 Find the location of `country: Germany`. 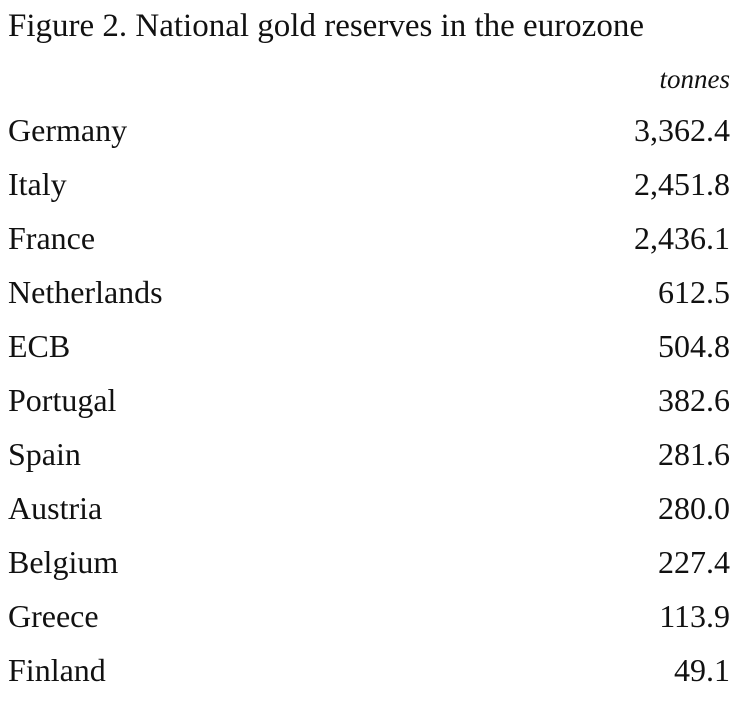

country: Germany is located at coordinates (68, 130).